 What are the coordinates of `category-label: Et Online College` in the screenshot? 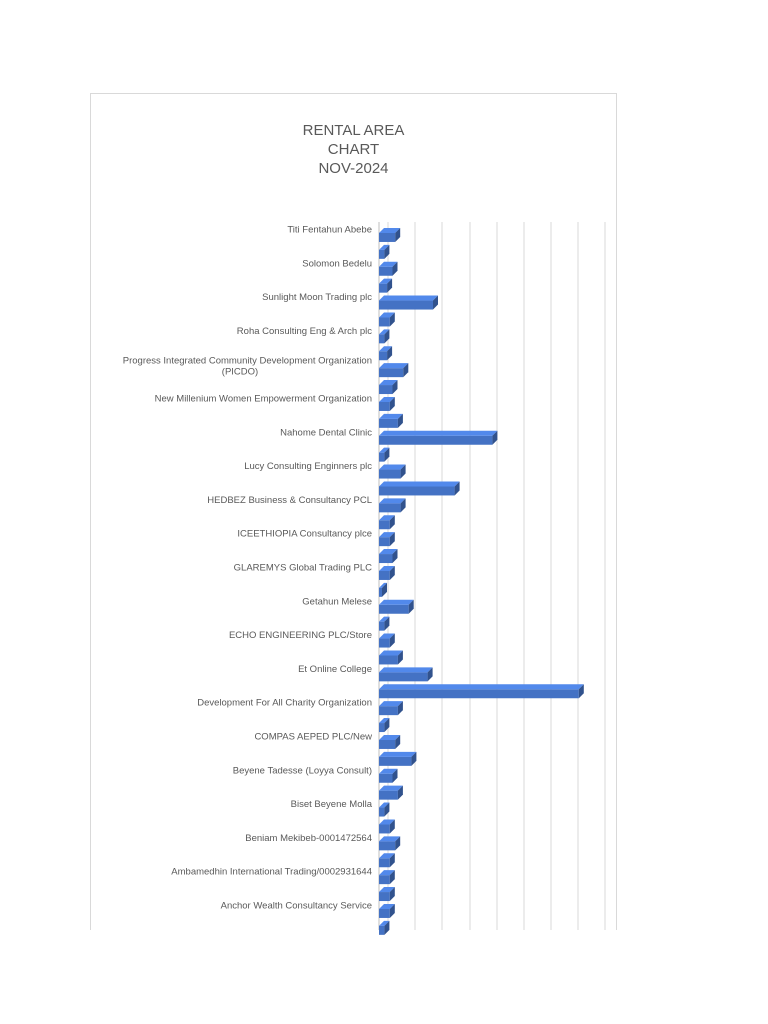 It's located at (335, 669).